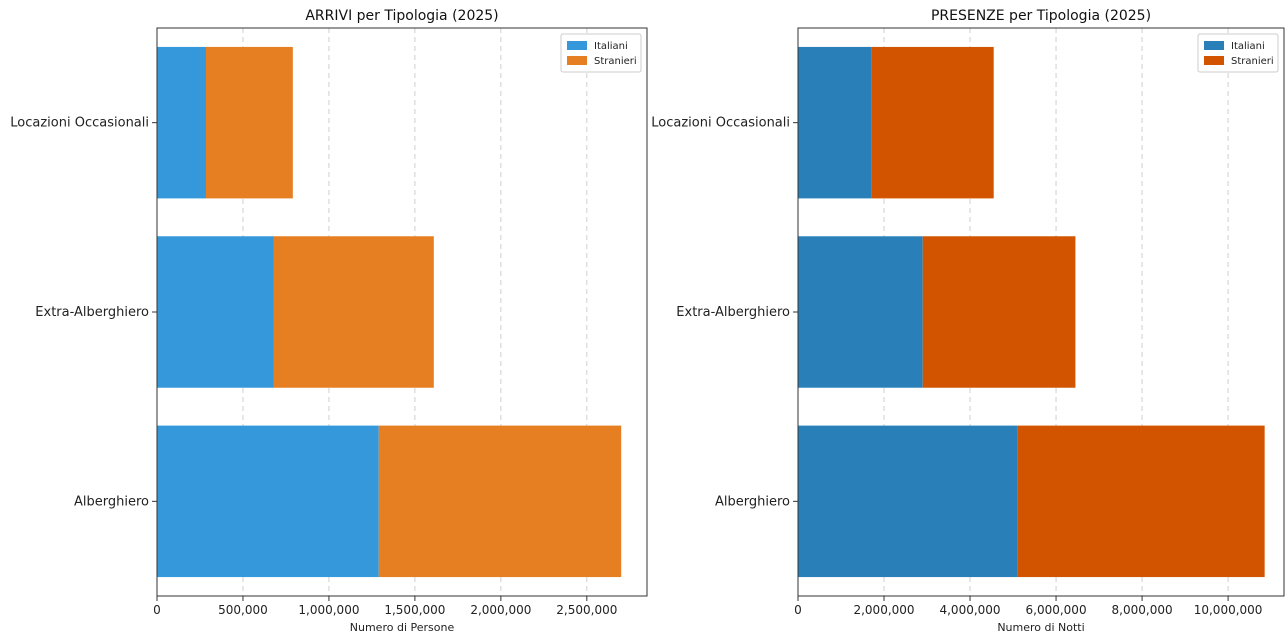 The height and width of the screenshot is (643, 1286). Describe the element at coordinates (1041, 16) in the screenshot. I see `chart-title: PRESENZE per Tipologia (2025)` at that location.